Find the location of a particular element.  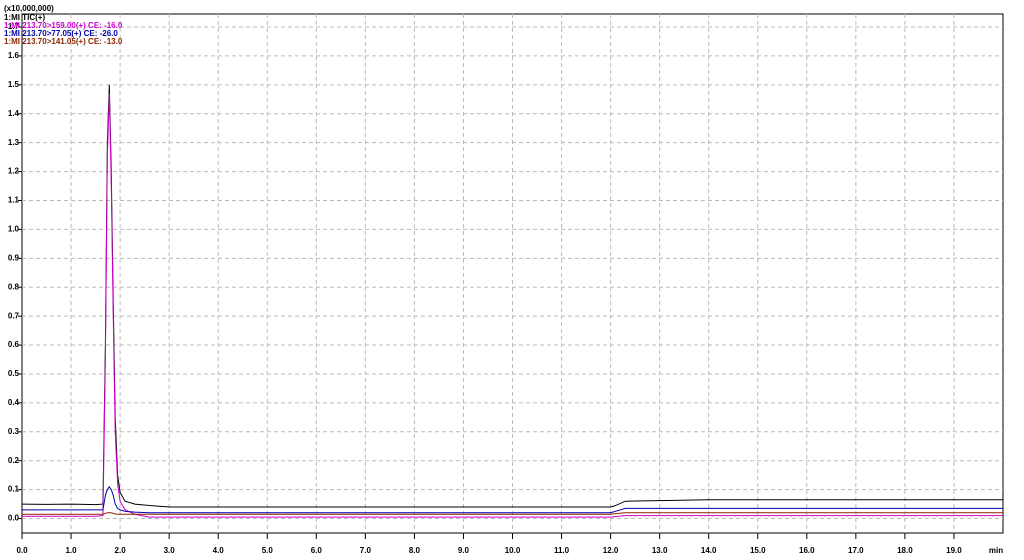

legend-entry: 1:MI TIC(+) is located at coordinates (24, 17).